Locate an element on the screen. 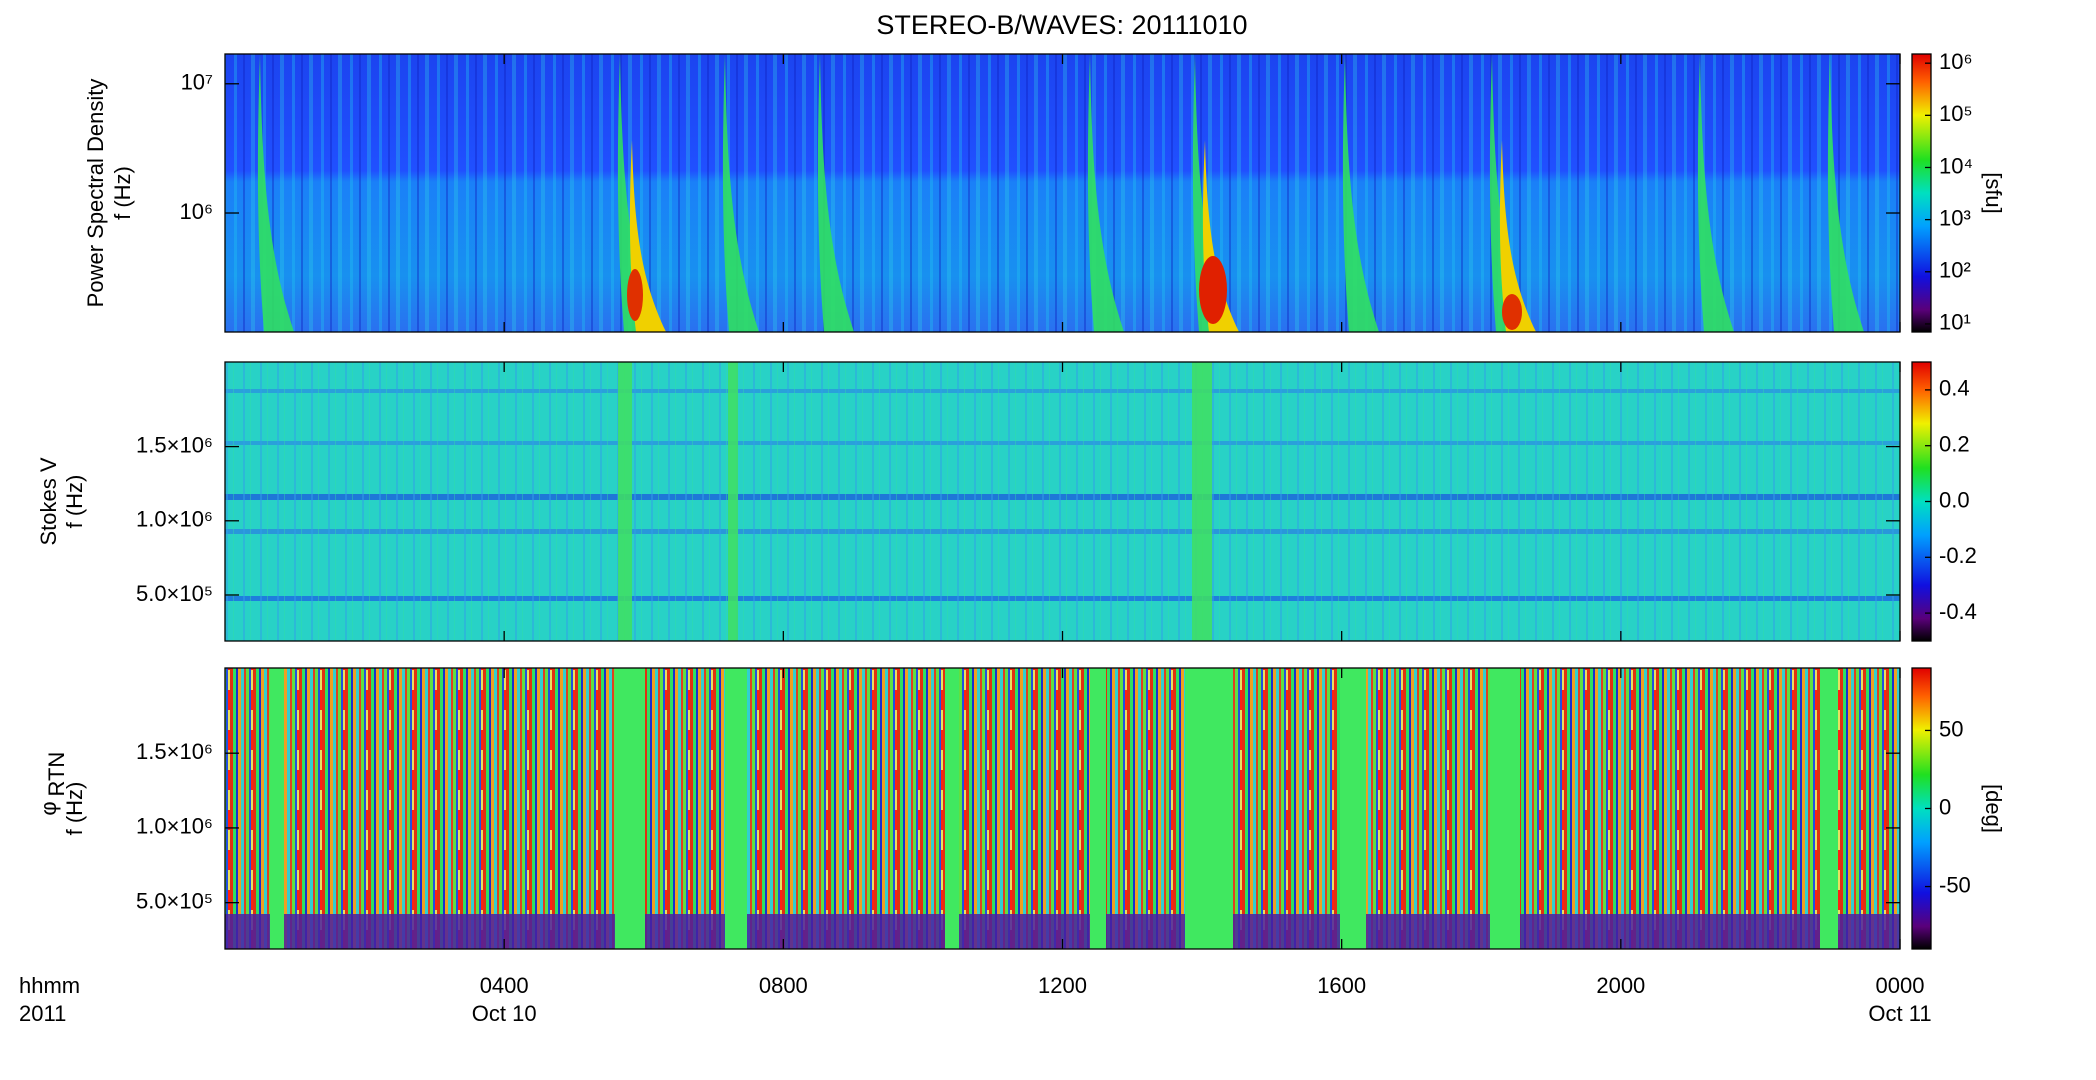 Image resolution: width=2096 pixels, height=1080 pixels. colorbar-label: [deg] is located at coordinates (1993, 808).